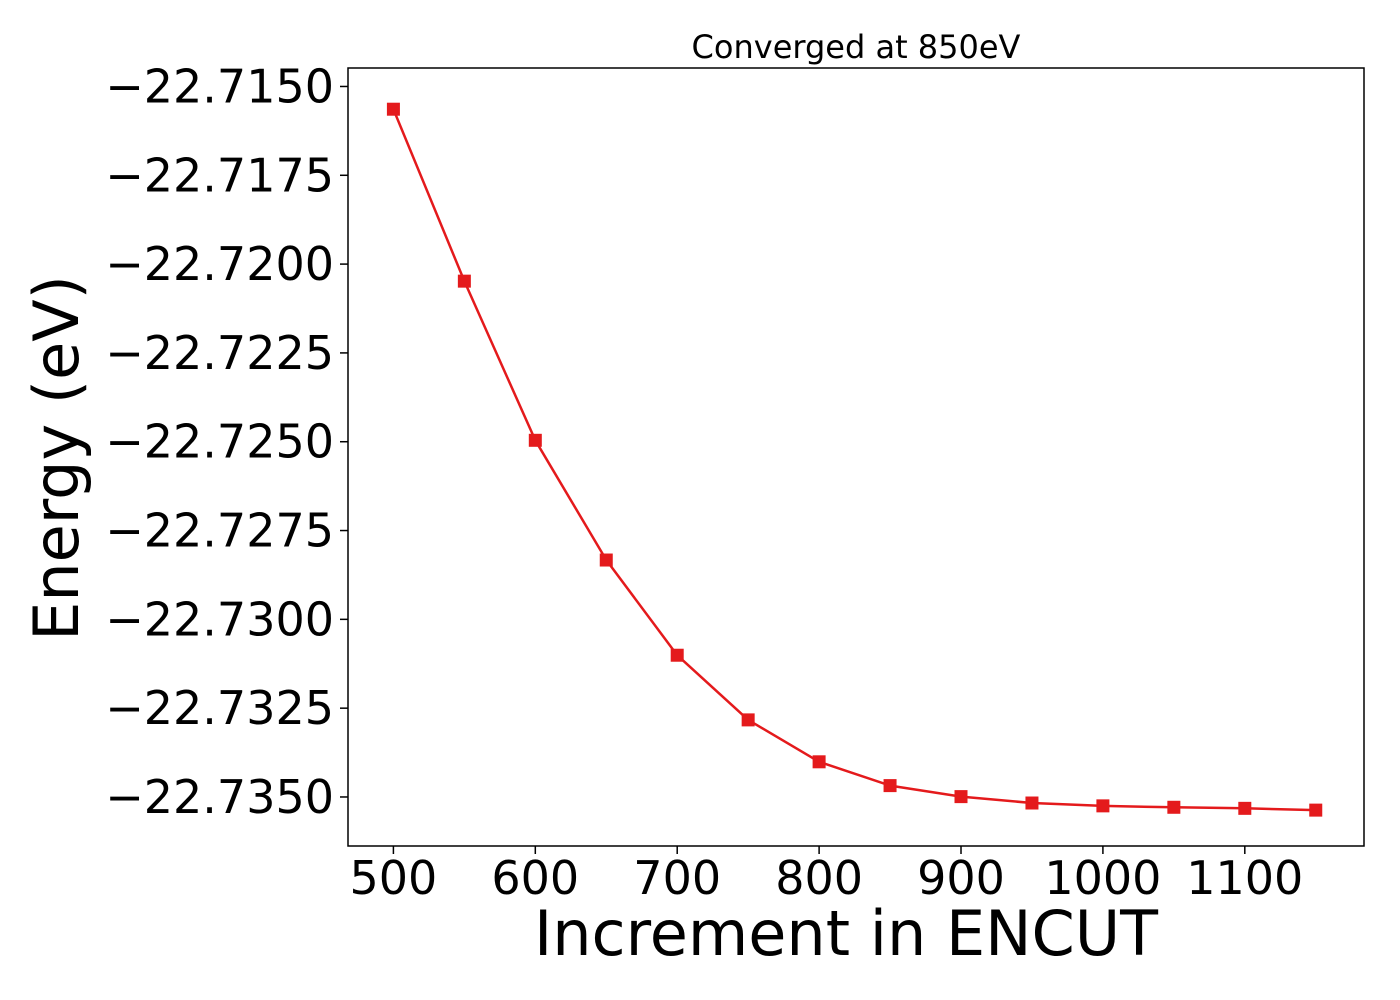 The image size is (1400, 1000). What do you see at coordinates (219, 264) in the screenshot?
I see `y-tick-label: −22.7200` at bounding box center [219, 264].